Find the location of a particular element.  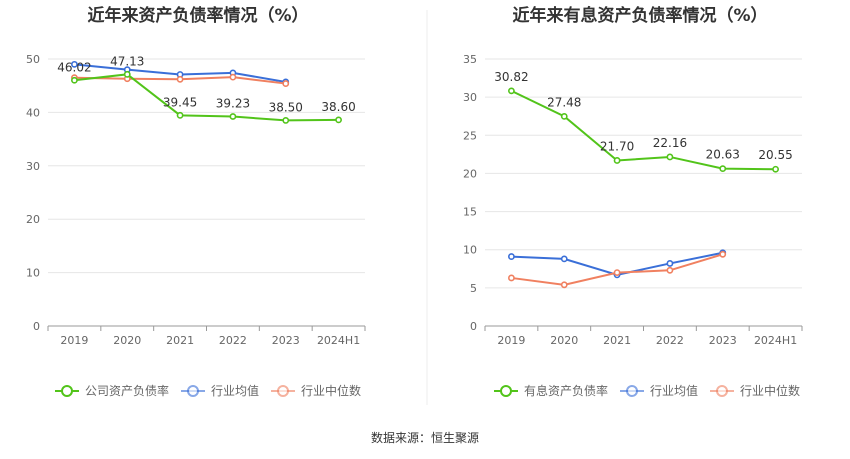

legend-label: 公司资产负债率 is located at coordinates (127, 390).